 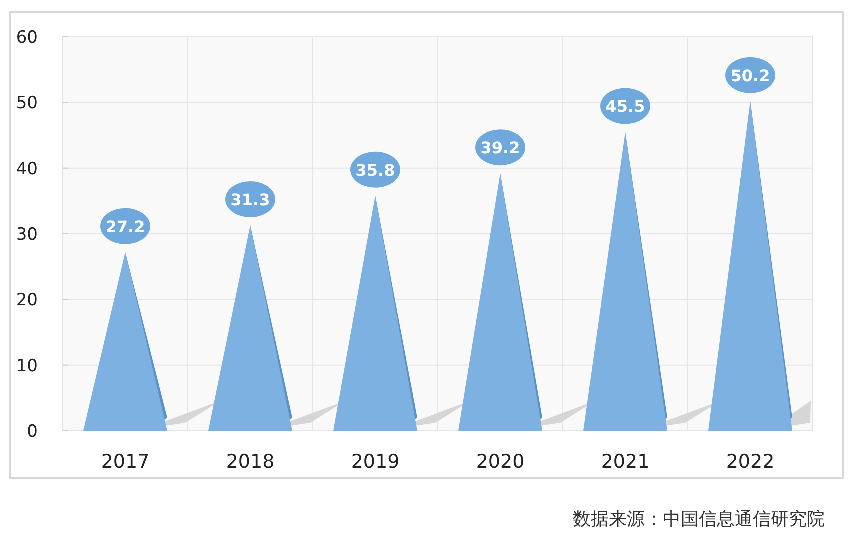 What do you see at coordinates (27, 366) in the screenshot?
I see `y-tick-label: 10` at bounding box center [27, 366].